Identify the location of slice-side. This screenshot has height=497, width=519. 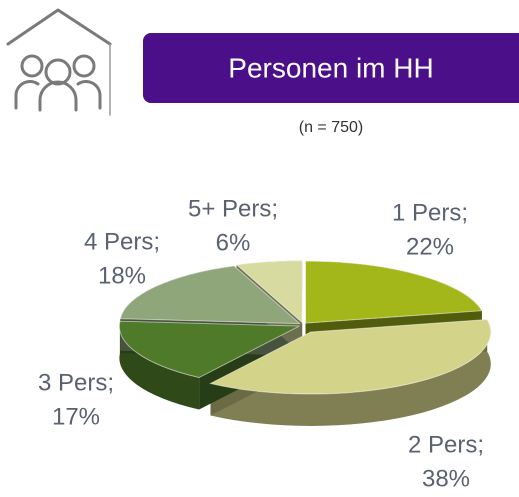
(350, 372).